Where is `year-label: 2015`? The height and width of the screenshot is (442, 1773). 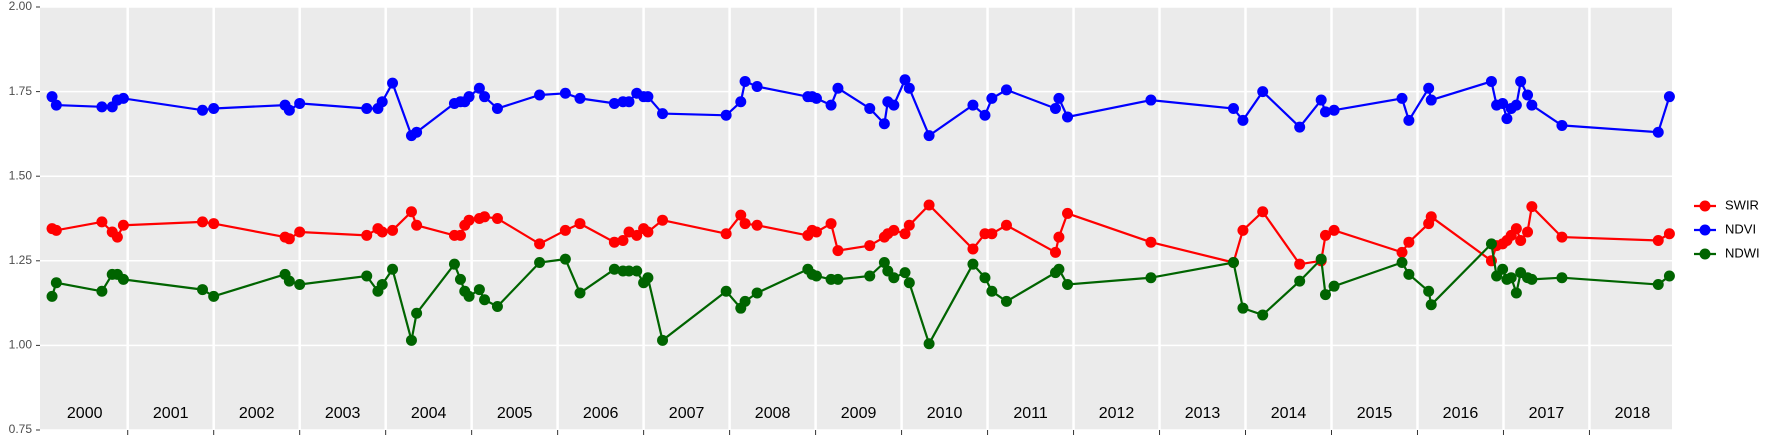 year-label: 2015 is located at coordinates (1375, 413).